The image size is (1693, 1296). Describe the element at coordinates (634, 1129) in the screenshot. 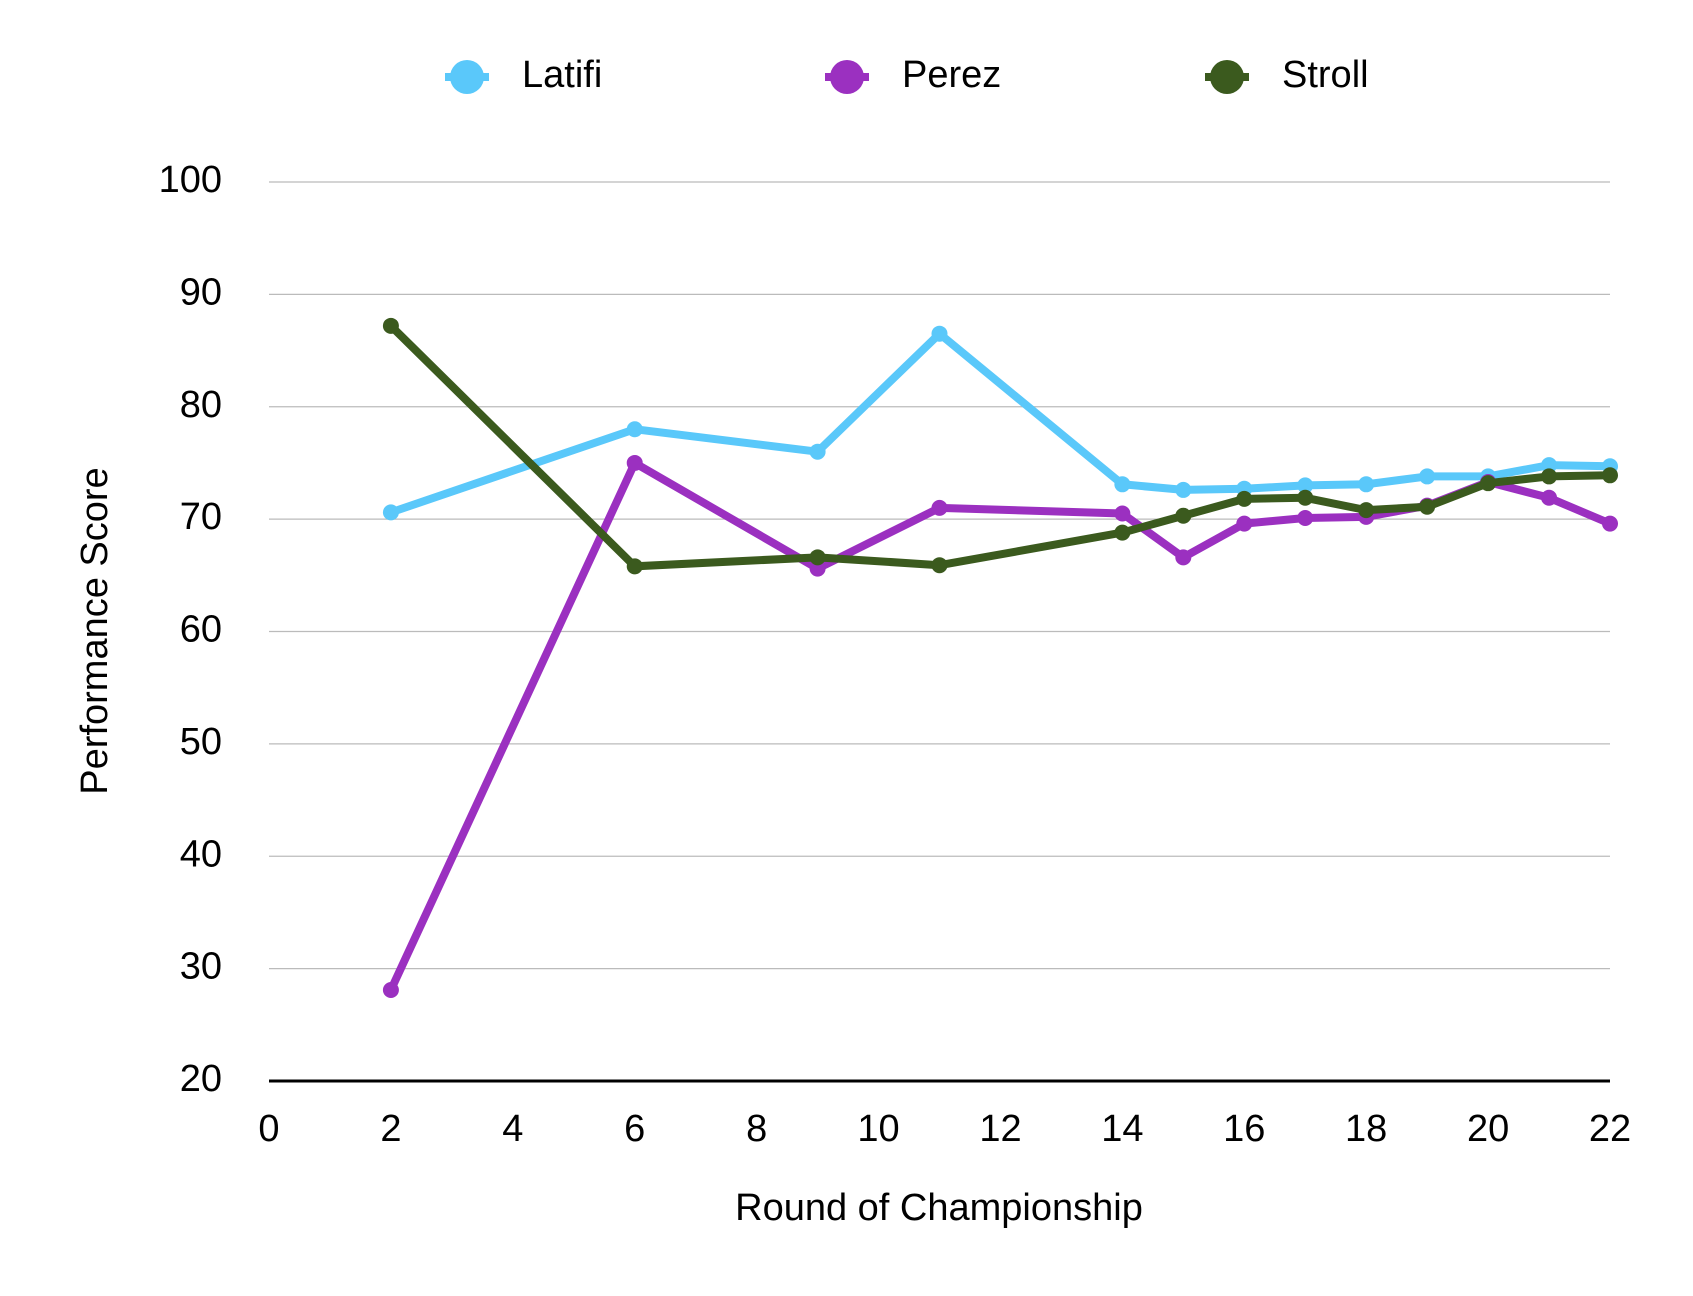

I see `x-tick-label: 6` at that location.